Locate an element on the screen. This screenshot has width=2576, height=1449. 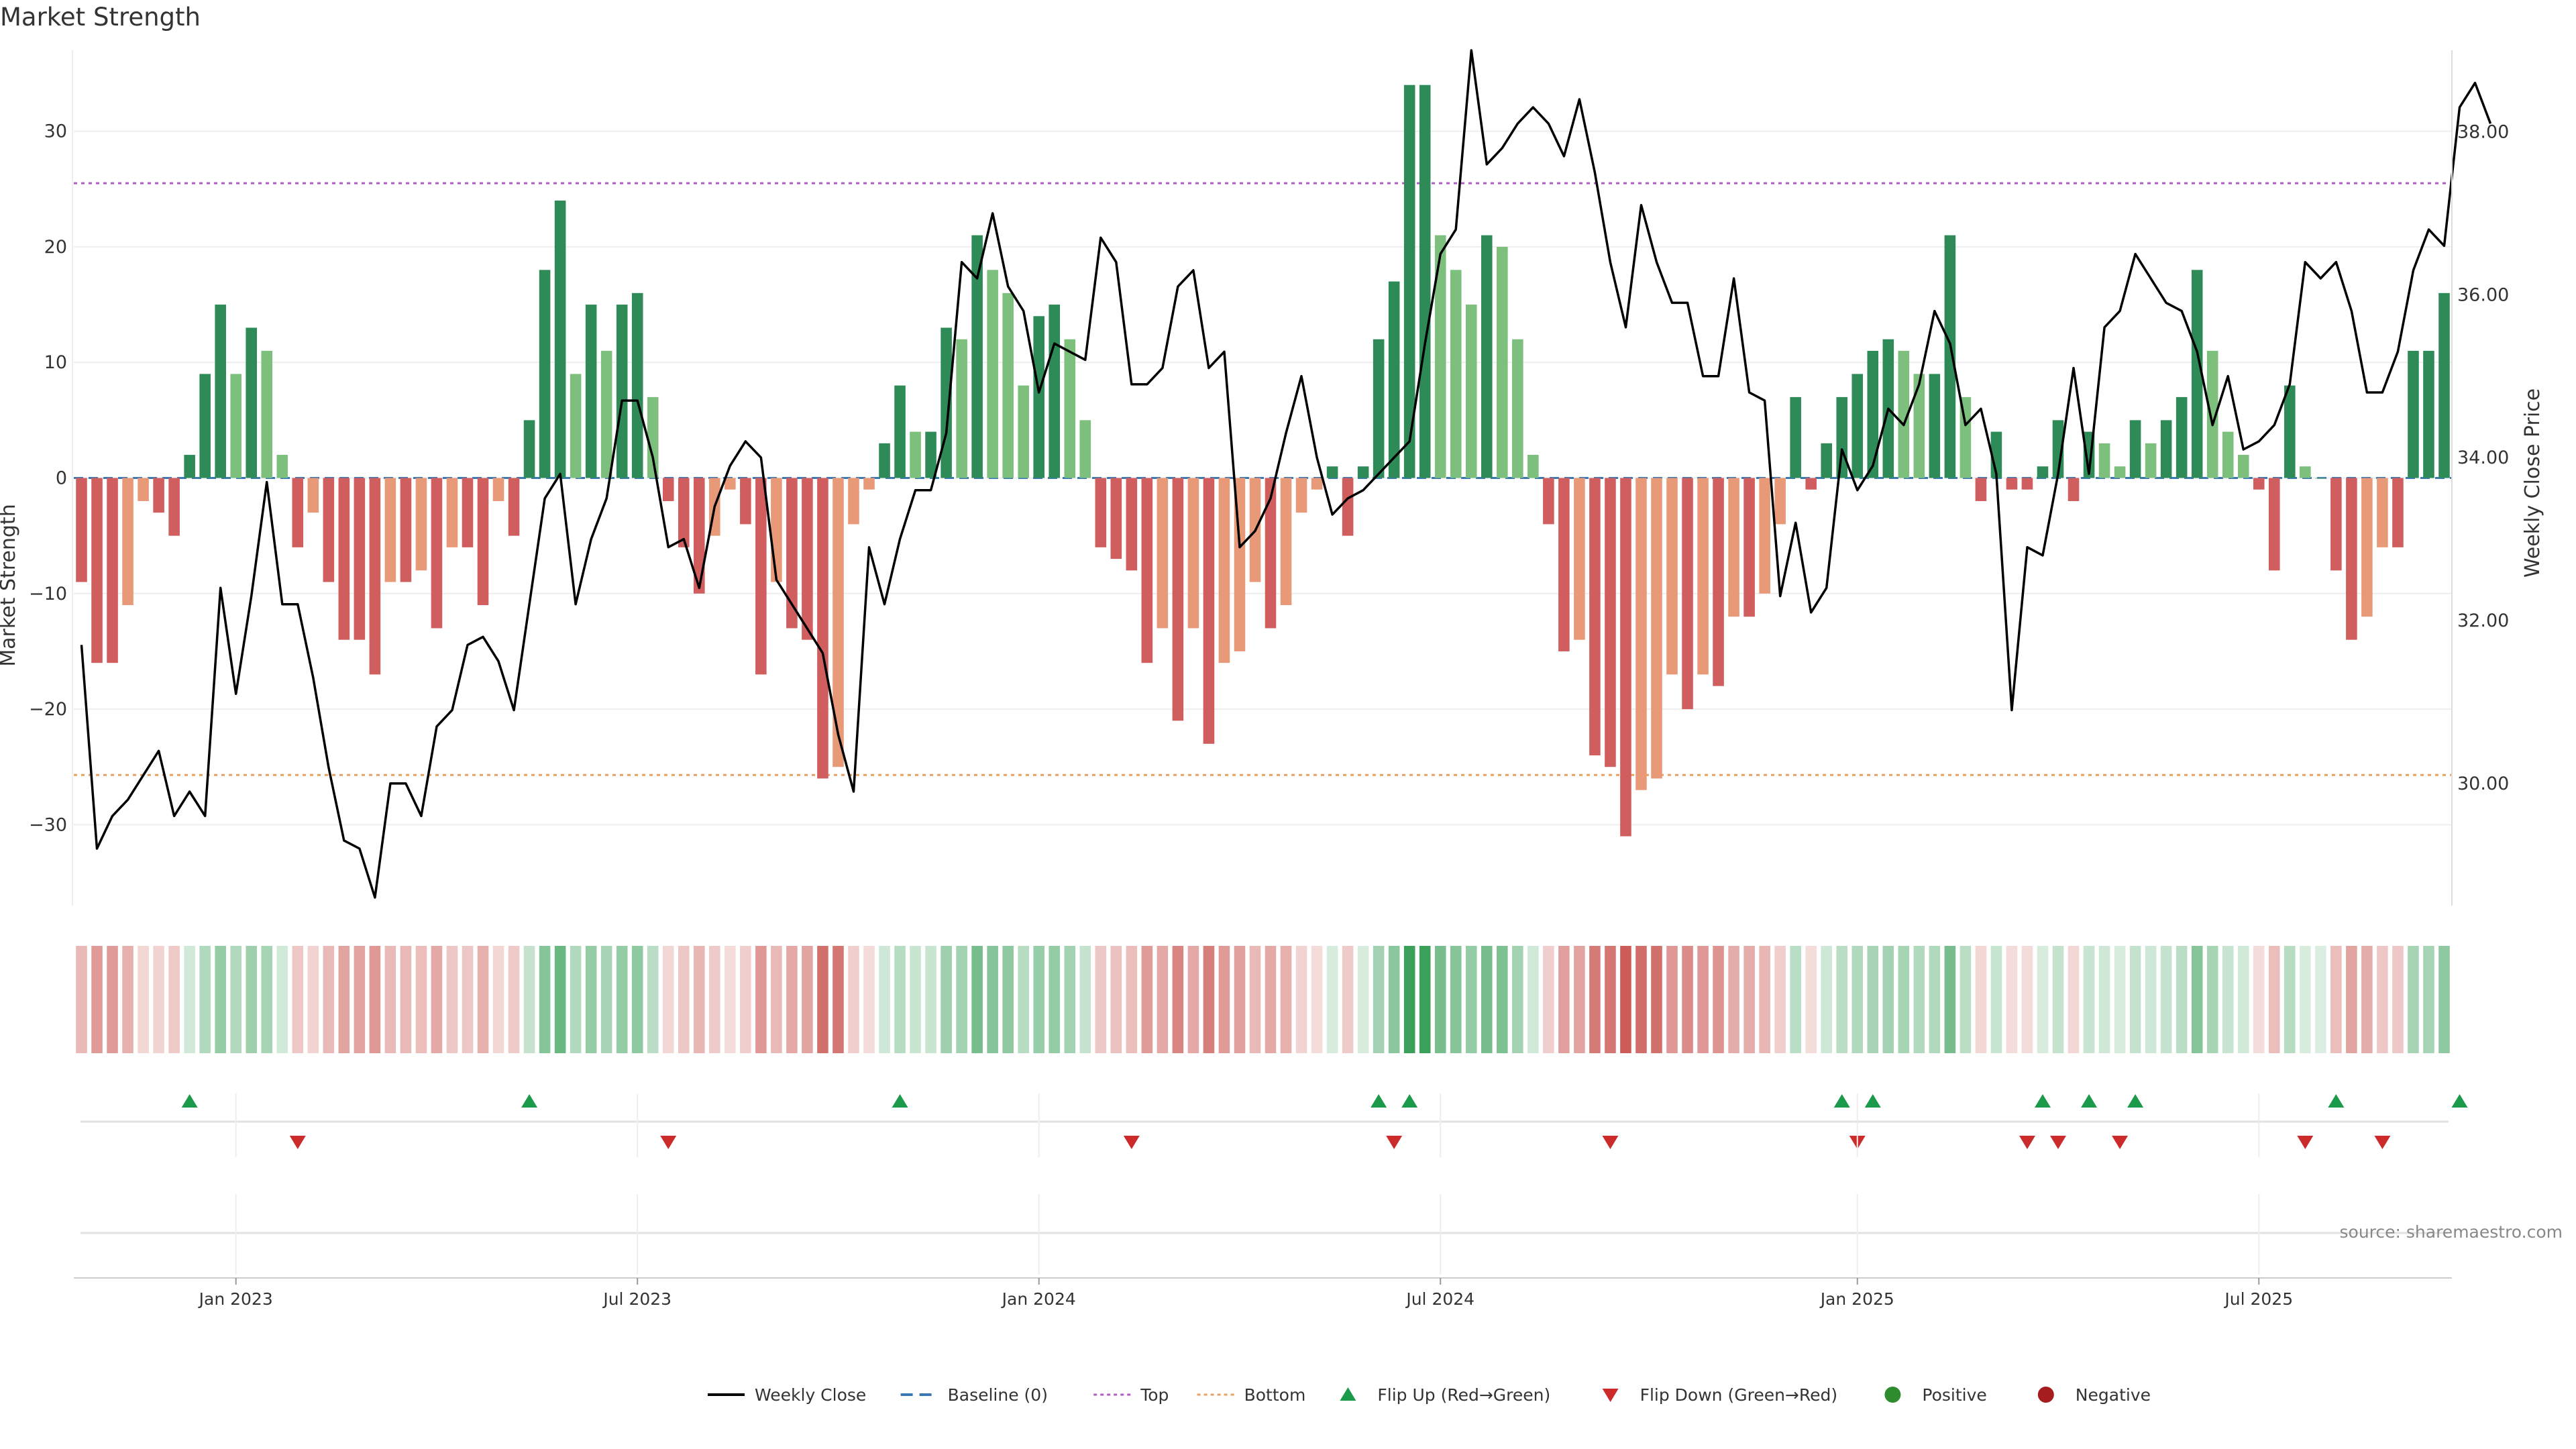
legend-item: Flip Up (Red→Green) is located at coordinates (1445, 1395).